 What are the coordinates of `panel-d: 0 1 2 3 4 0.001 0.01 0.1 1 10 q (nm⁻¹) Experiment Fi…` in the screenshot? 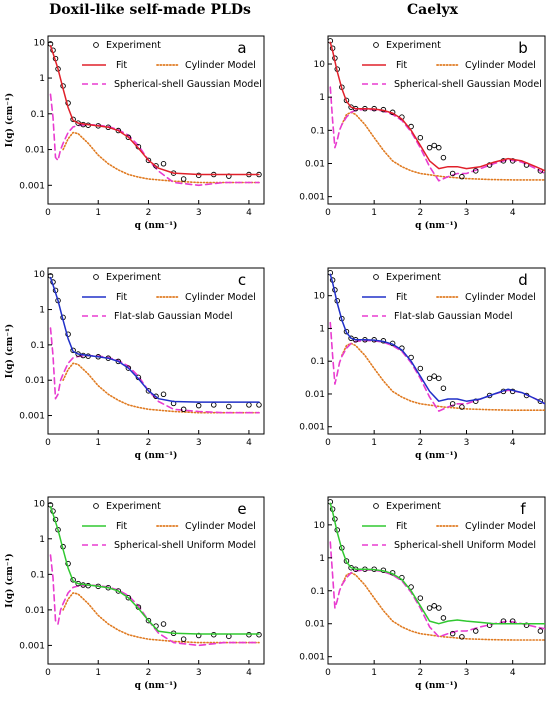 It's located at (422, 364).